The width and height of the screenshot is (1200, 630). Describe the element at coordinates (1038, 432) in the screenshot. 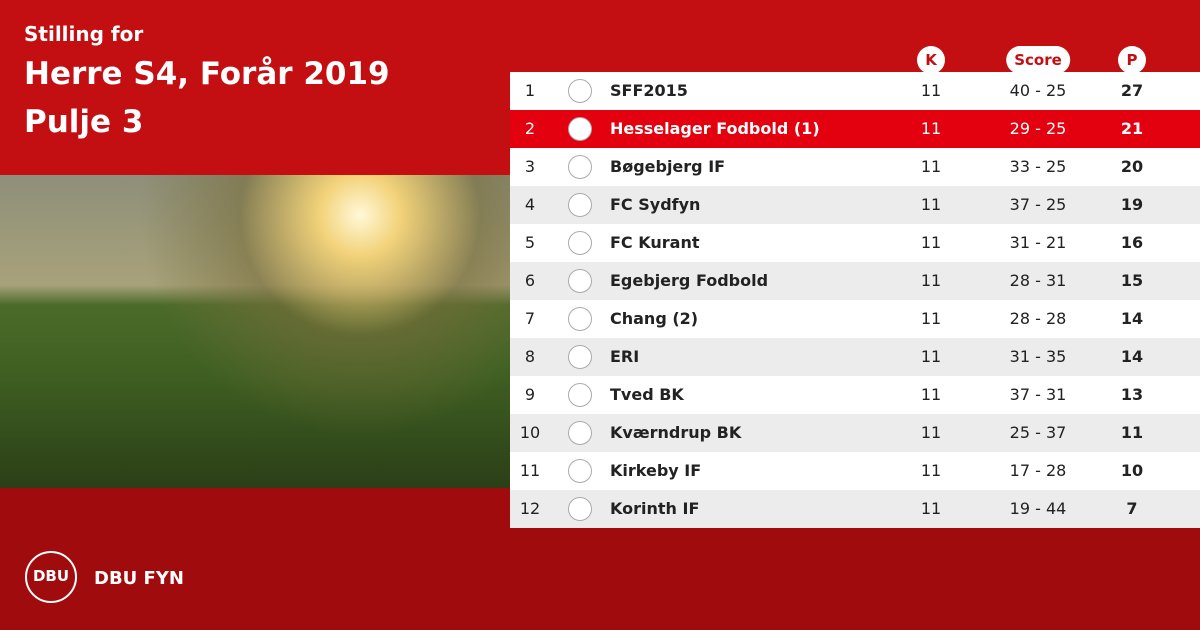

I see `score: 25 - 37` at that location.